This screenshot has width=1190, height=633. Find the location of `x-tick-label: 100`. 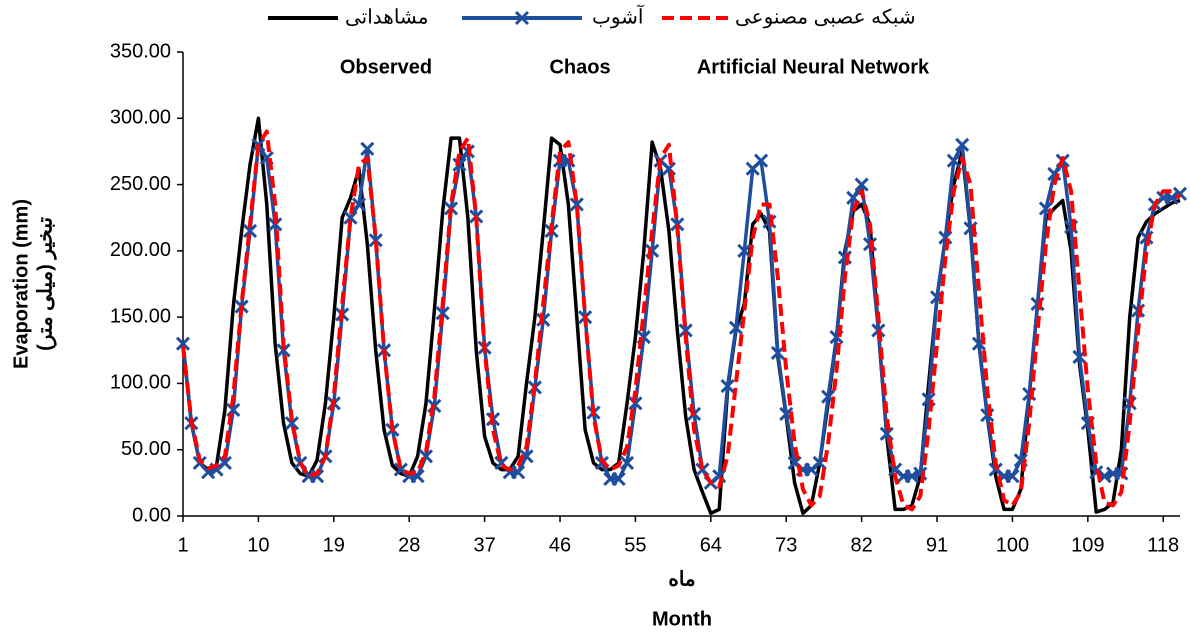

x-tick-label: 100 is located at coordinates (1012, 545).